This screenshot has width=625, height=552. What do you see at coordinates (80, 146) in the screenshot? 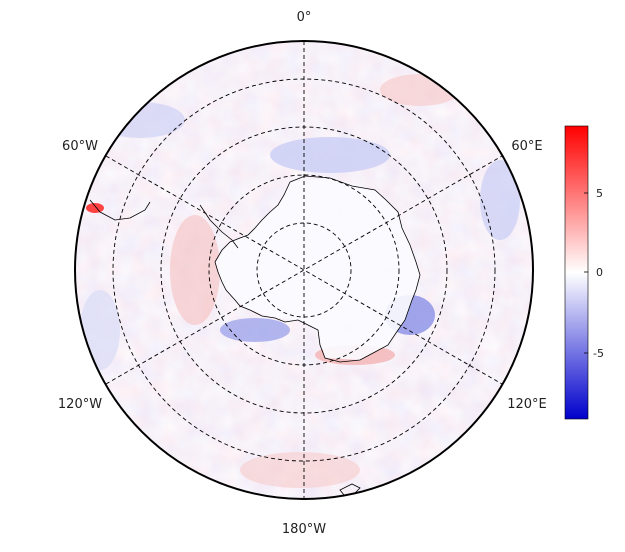
I see `meridian-label-upper-left: 60°W` at bounding box center [80, 146].